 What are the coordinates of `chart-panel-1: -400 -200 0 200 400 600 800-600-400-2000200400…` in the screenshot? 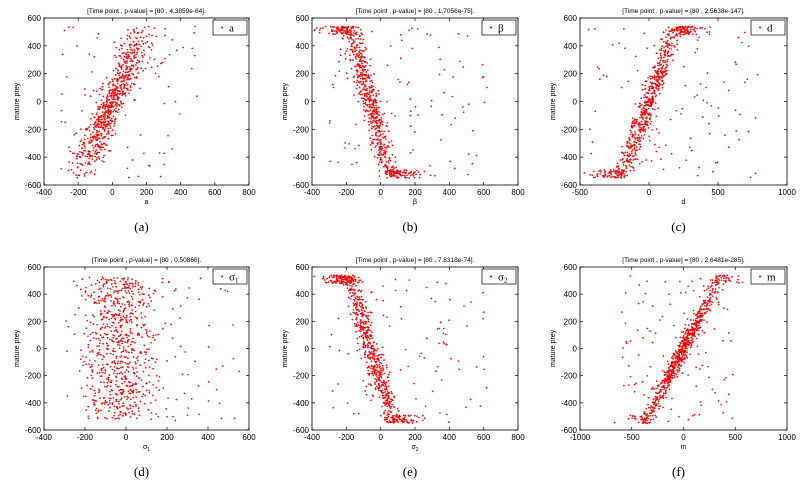 It's located at (403, 121).